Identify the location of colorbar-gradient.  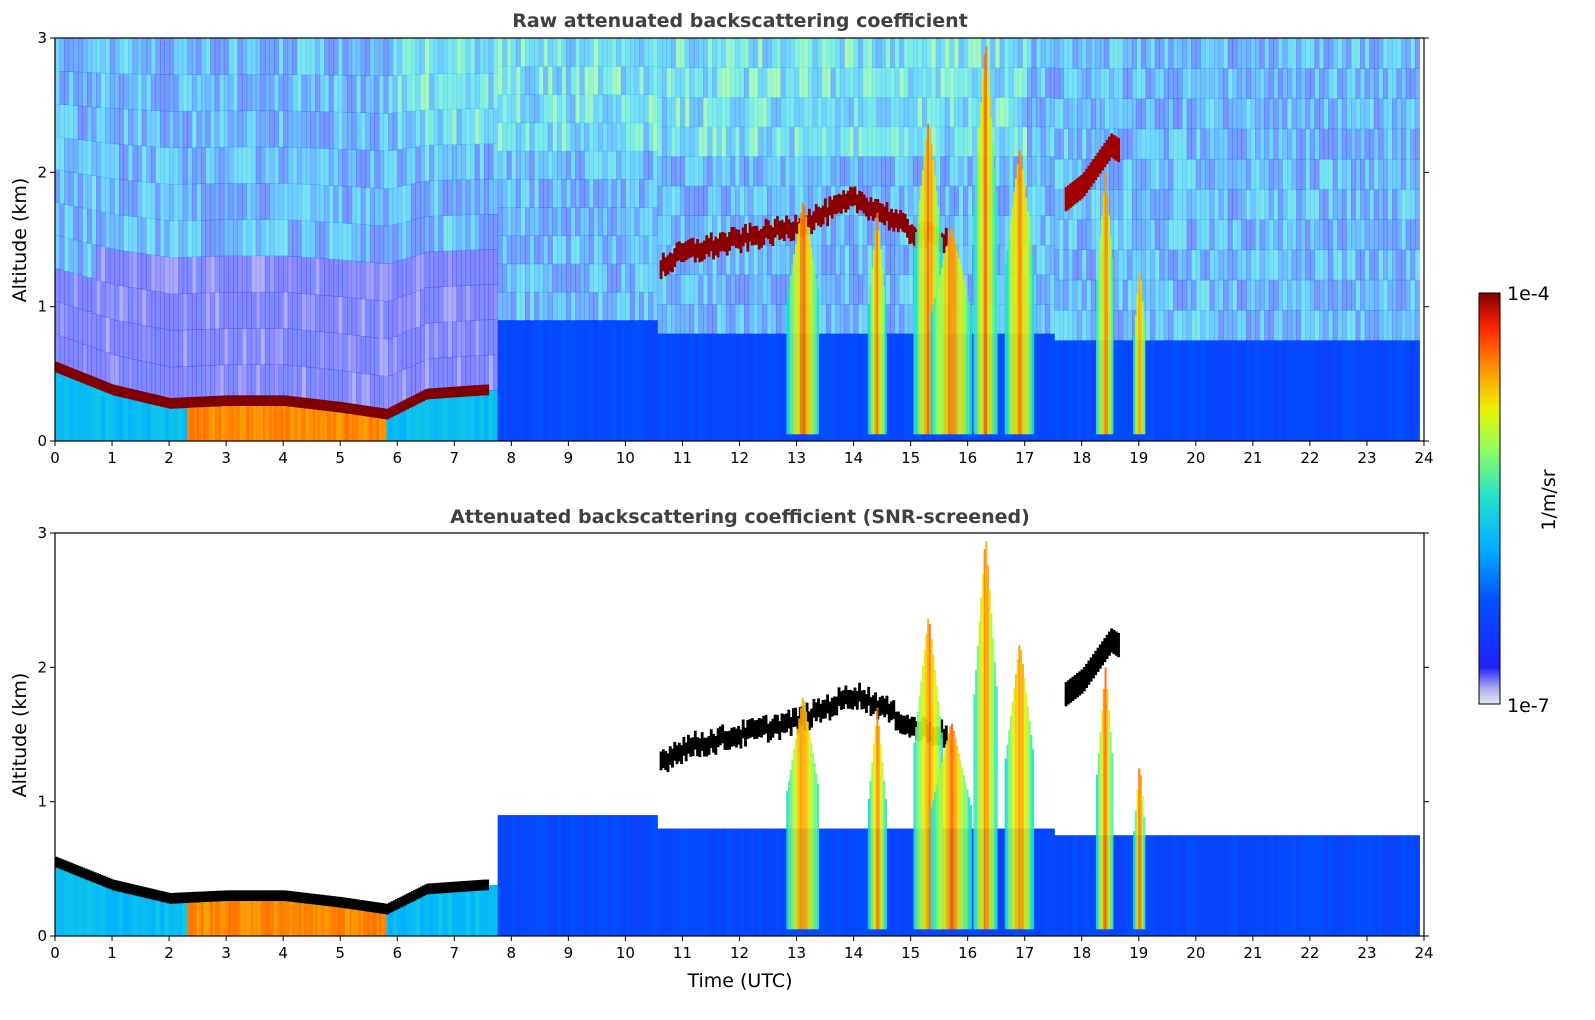
(1489, 498).